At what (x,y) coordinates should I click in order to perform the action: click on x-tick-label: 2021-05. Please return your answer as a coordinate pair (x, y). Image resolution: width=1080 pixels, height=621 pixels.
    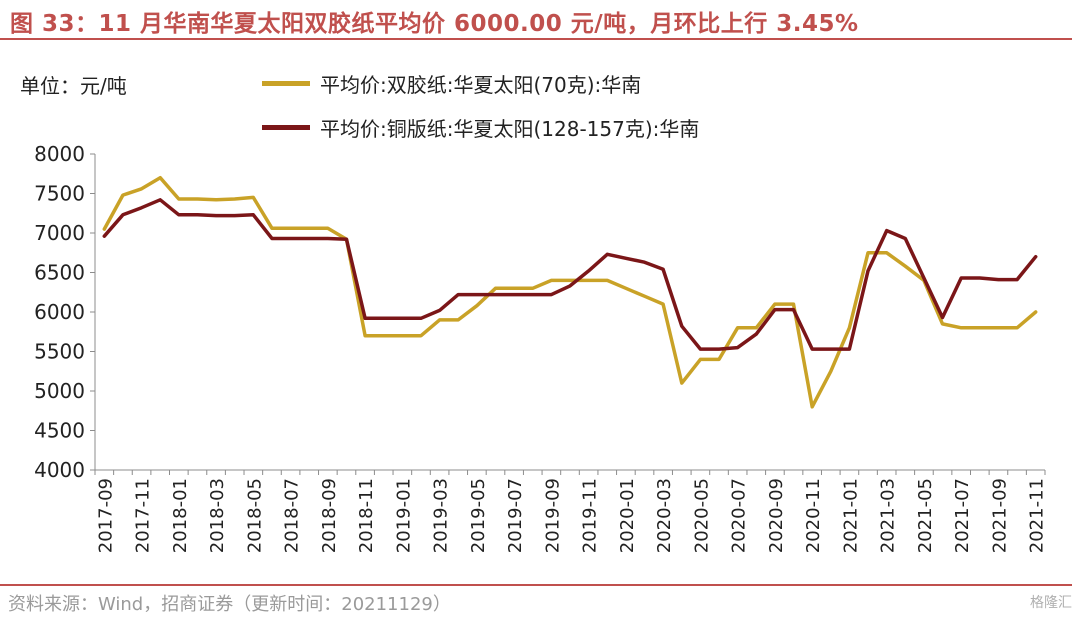
    Looking at the image, I should click on (925, 515).